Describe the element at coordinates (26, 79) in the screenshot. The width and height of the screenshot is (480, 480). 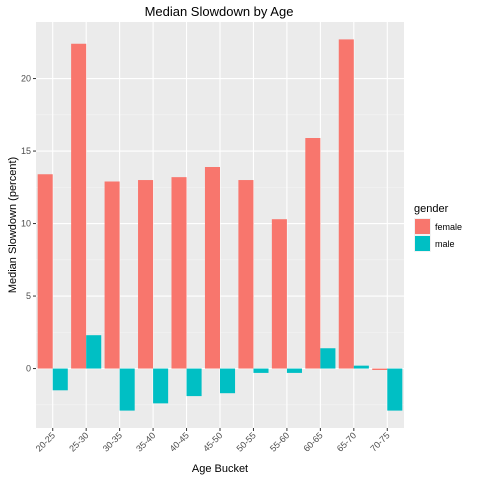
I see `y-tick-label: 20` at that location.